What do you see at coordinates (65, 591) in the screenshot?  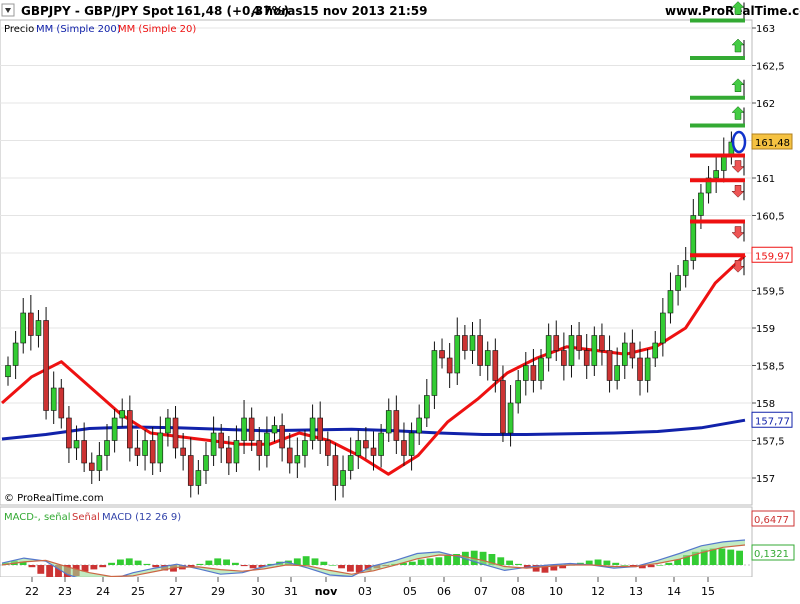 I see `x-tick-label: 23` at bounding box center [65, 591].